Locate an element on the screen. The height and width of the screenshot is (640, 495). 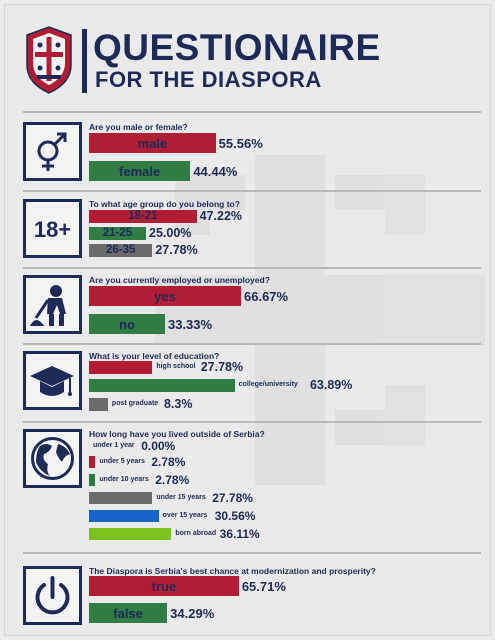
value-label: 44.44% is located at coordinates (215, 171).